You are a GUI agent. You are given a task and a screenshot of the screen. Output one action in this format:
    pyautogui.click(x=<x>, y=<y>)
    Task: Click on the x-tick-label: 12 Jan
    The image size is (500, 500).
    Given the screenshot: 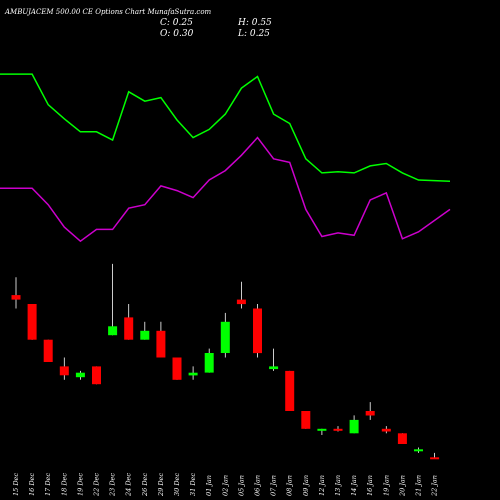 What is the action you would take?
    pyautogui.click(x=322, y=485)
    